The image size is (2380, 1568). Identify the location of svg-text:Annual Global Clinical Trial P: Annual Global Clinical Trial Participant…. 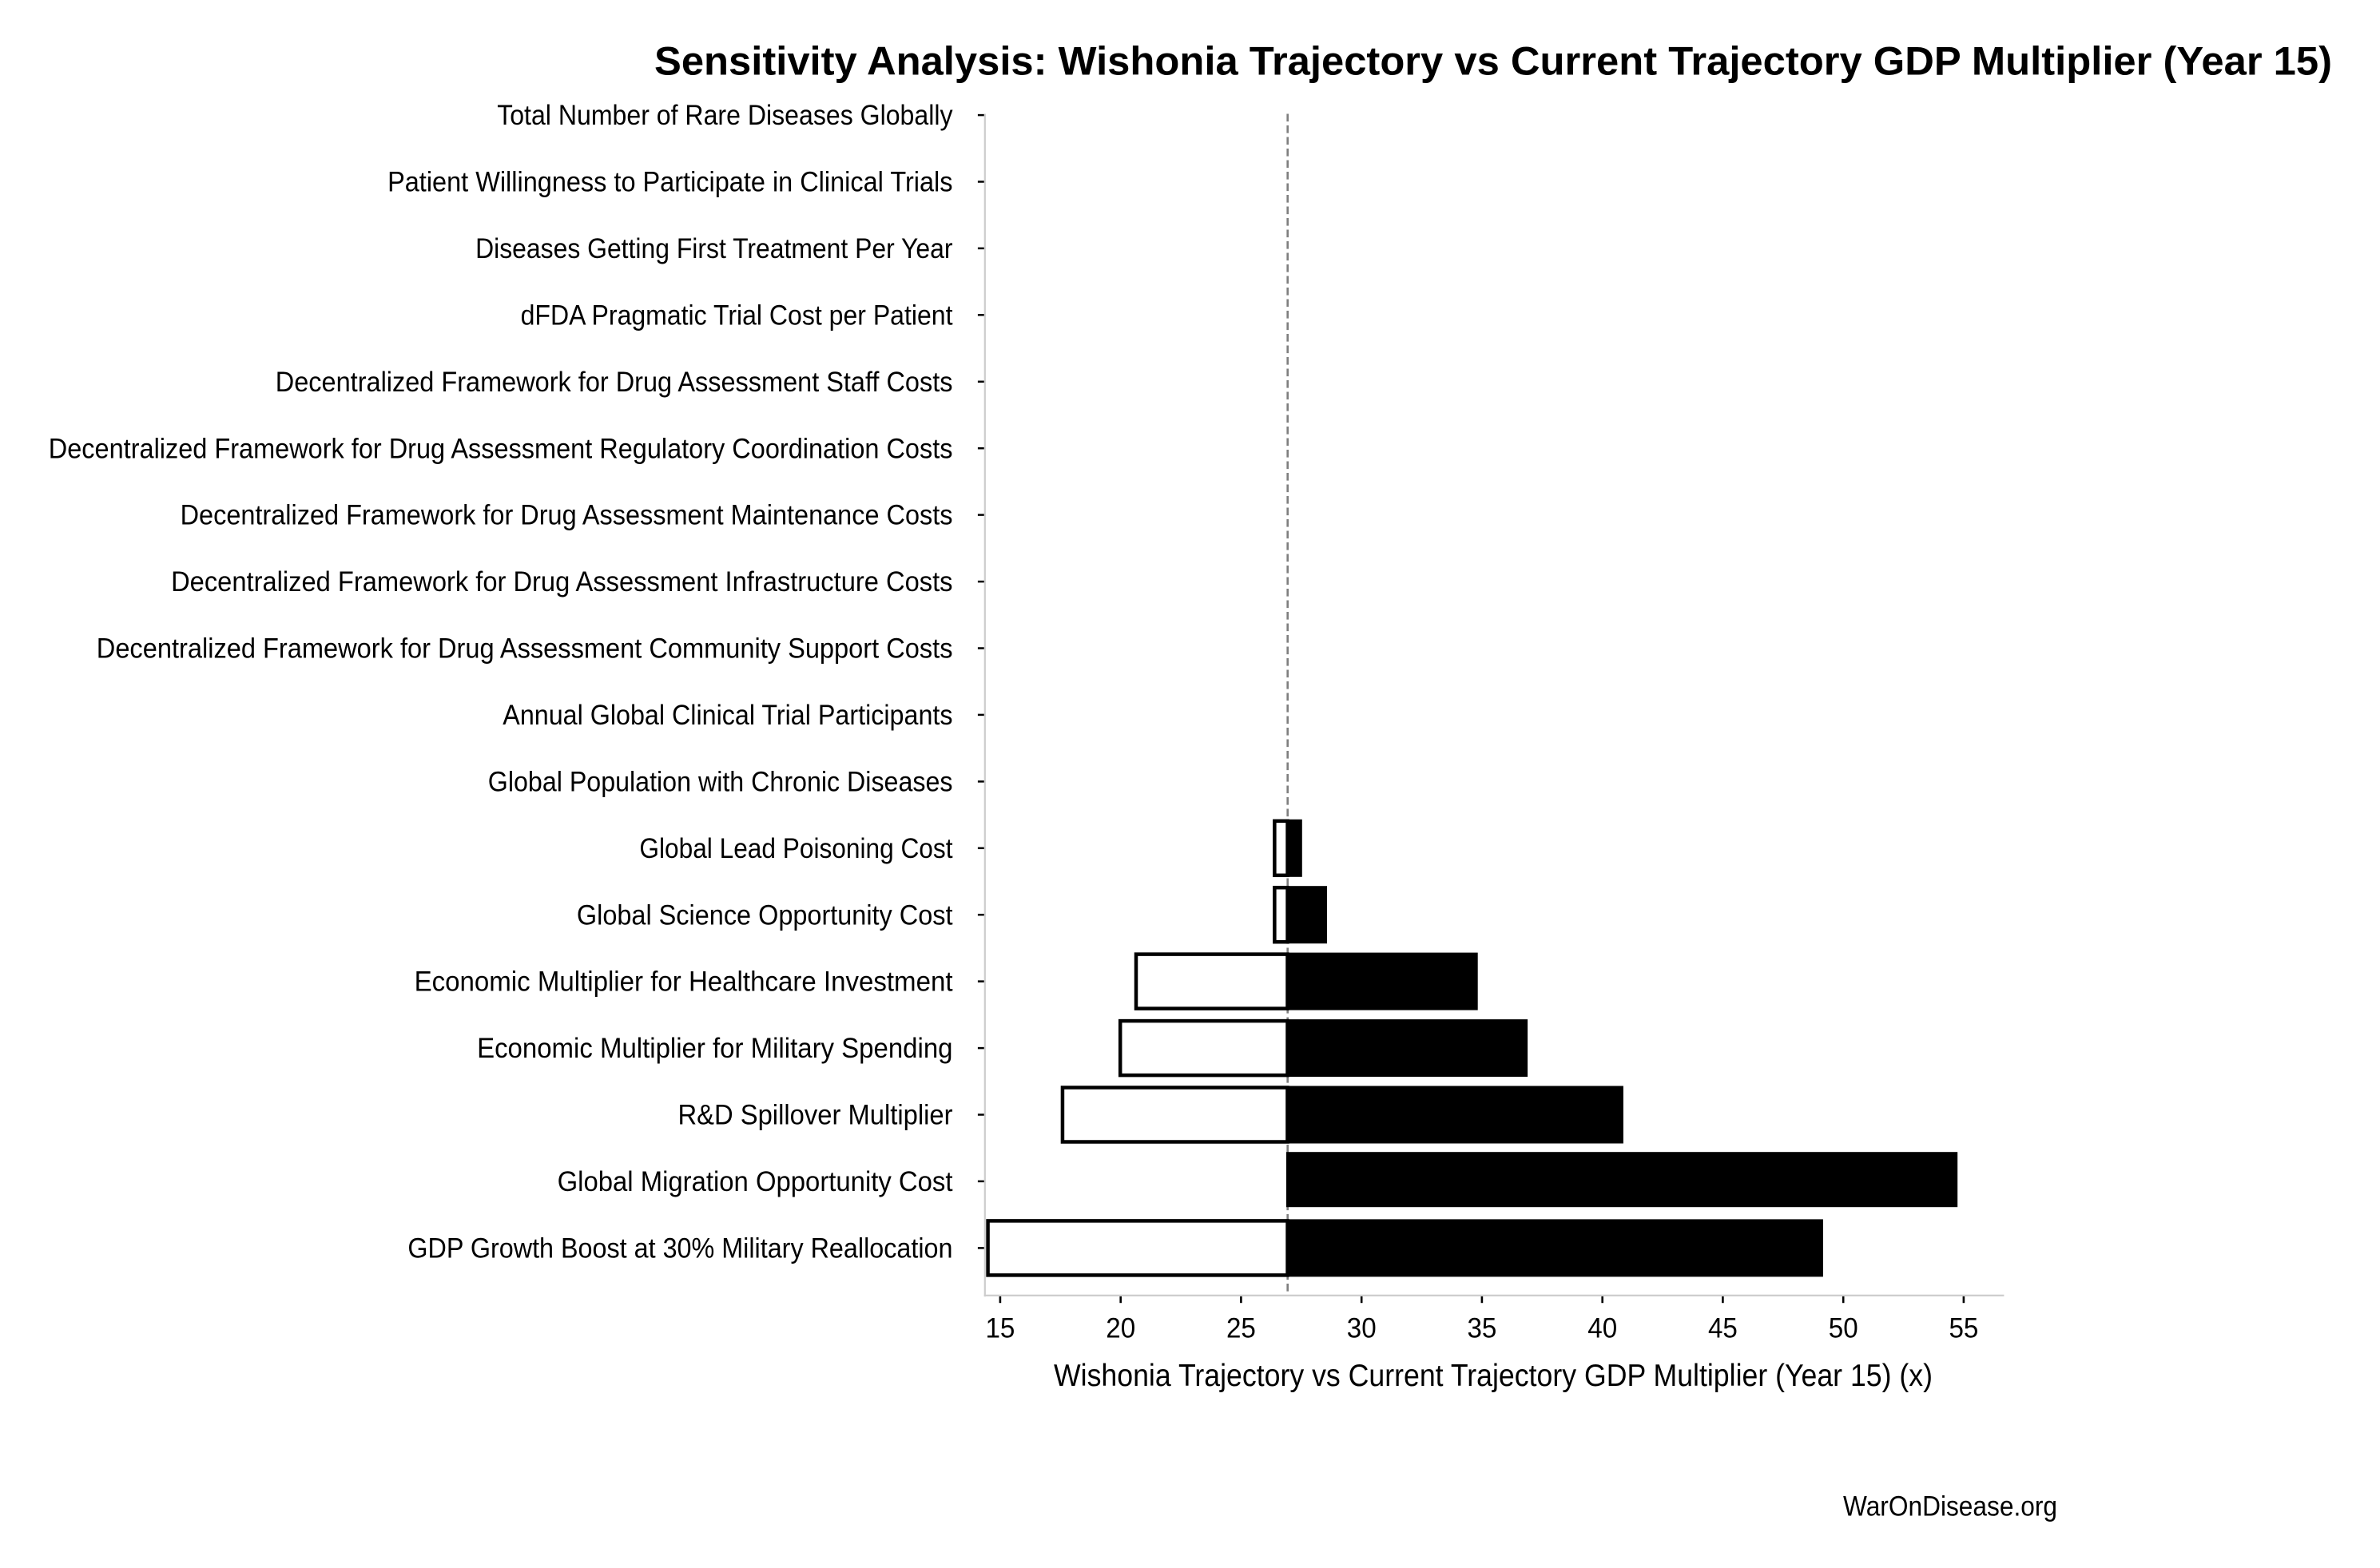
(727, 715).